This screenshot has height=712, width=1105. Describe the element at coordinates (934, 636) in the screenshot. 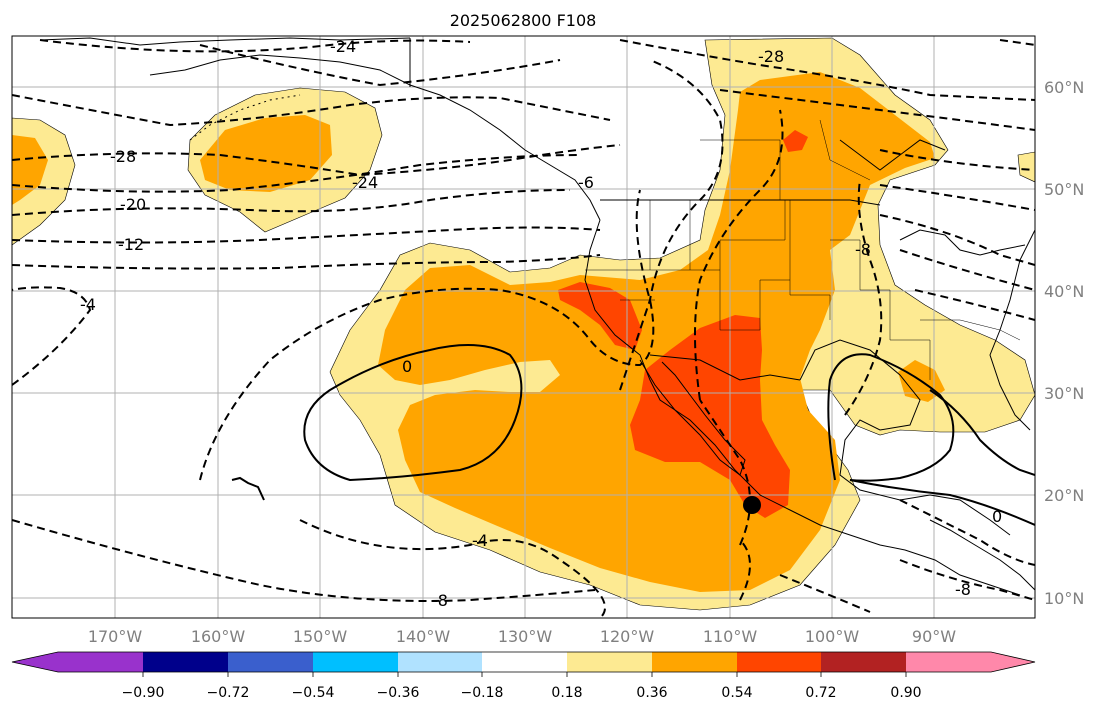

I see `lon-label: 90°W` at that location.